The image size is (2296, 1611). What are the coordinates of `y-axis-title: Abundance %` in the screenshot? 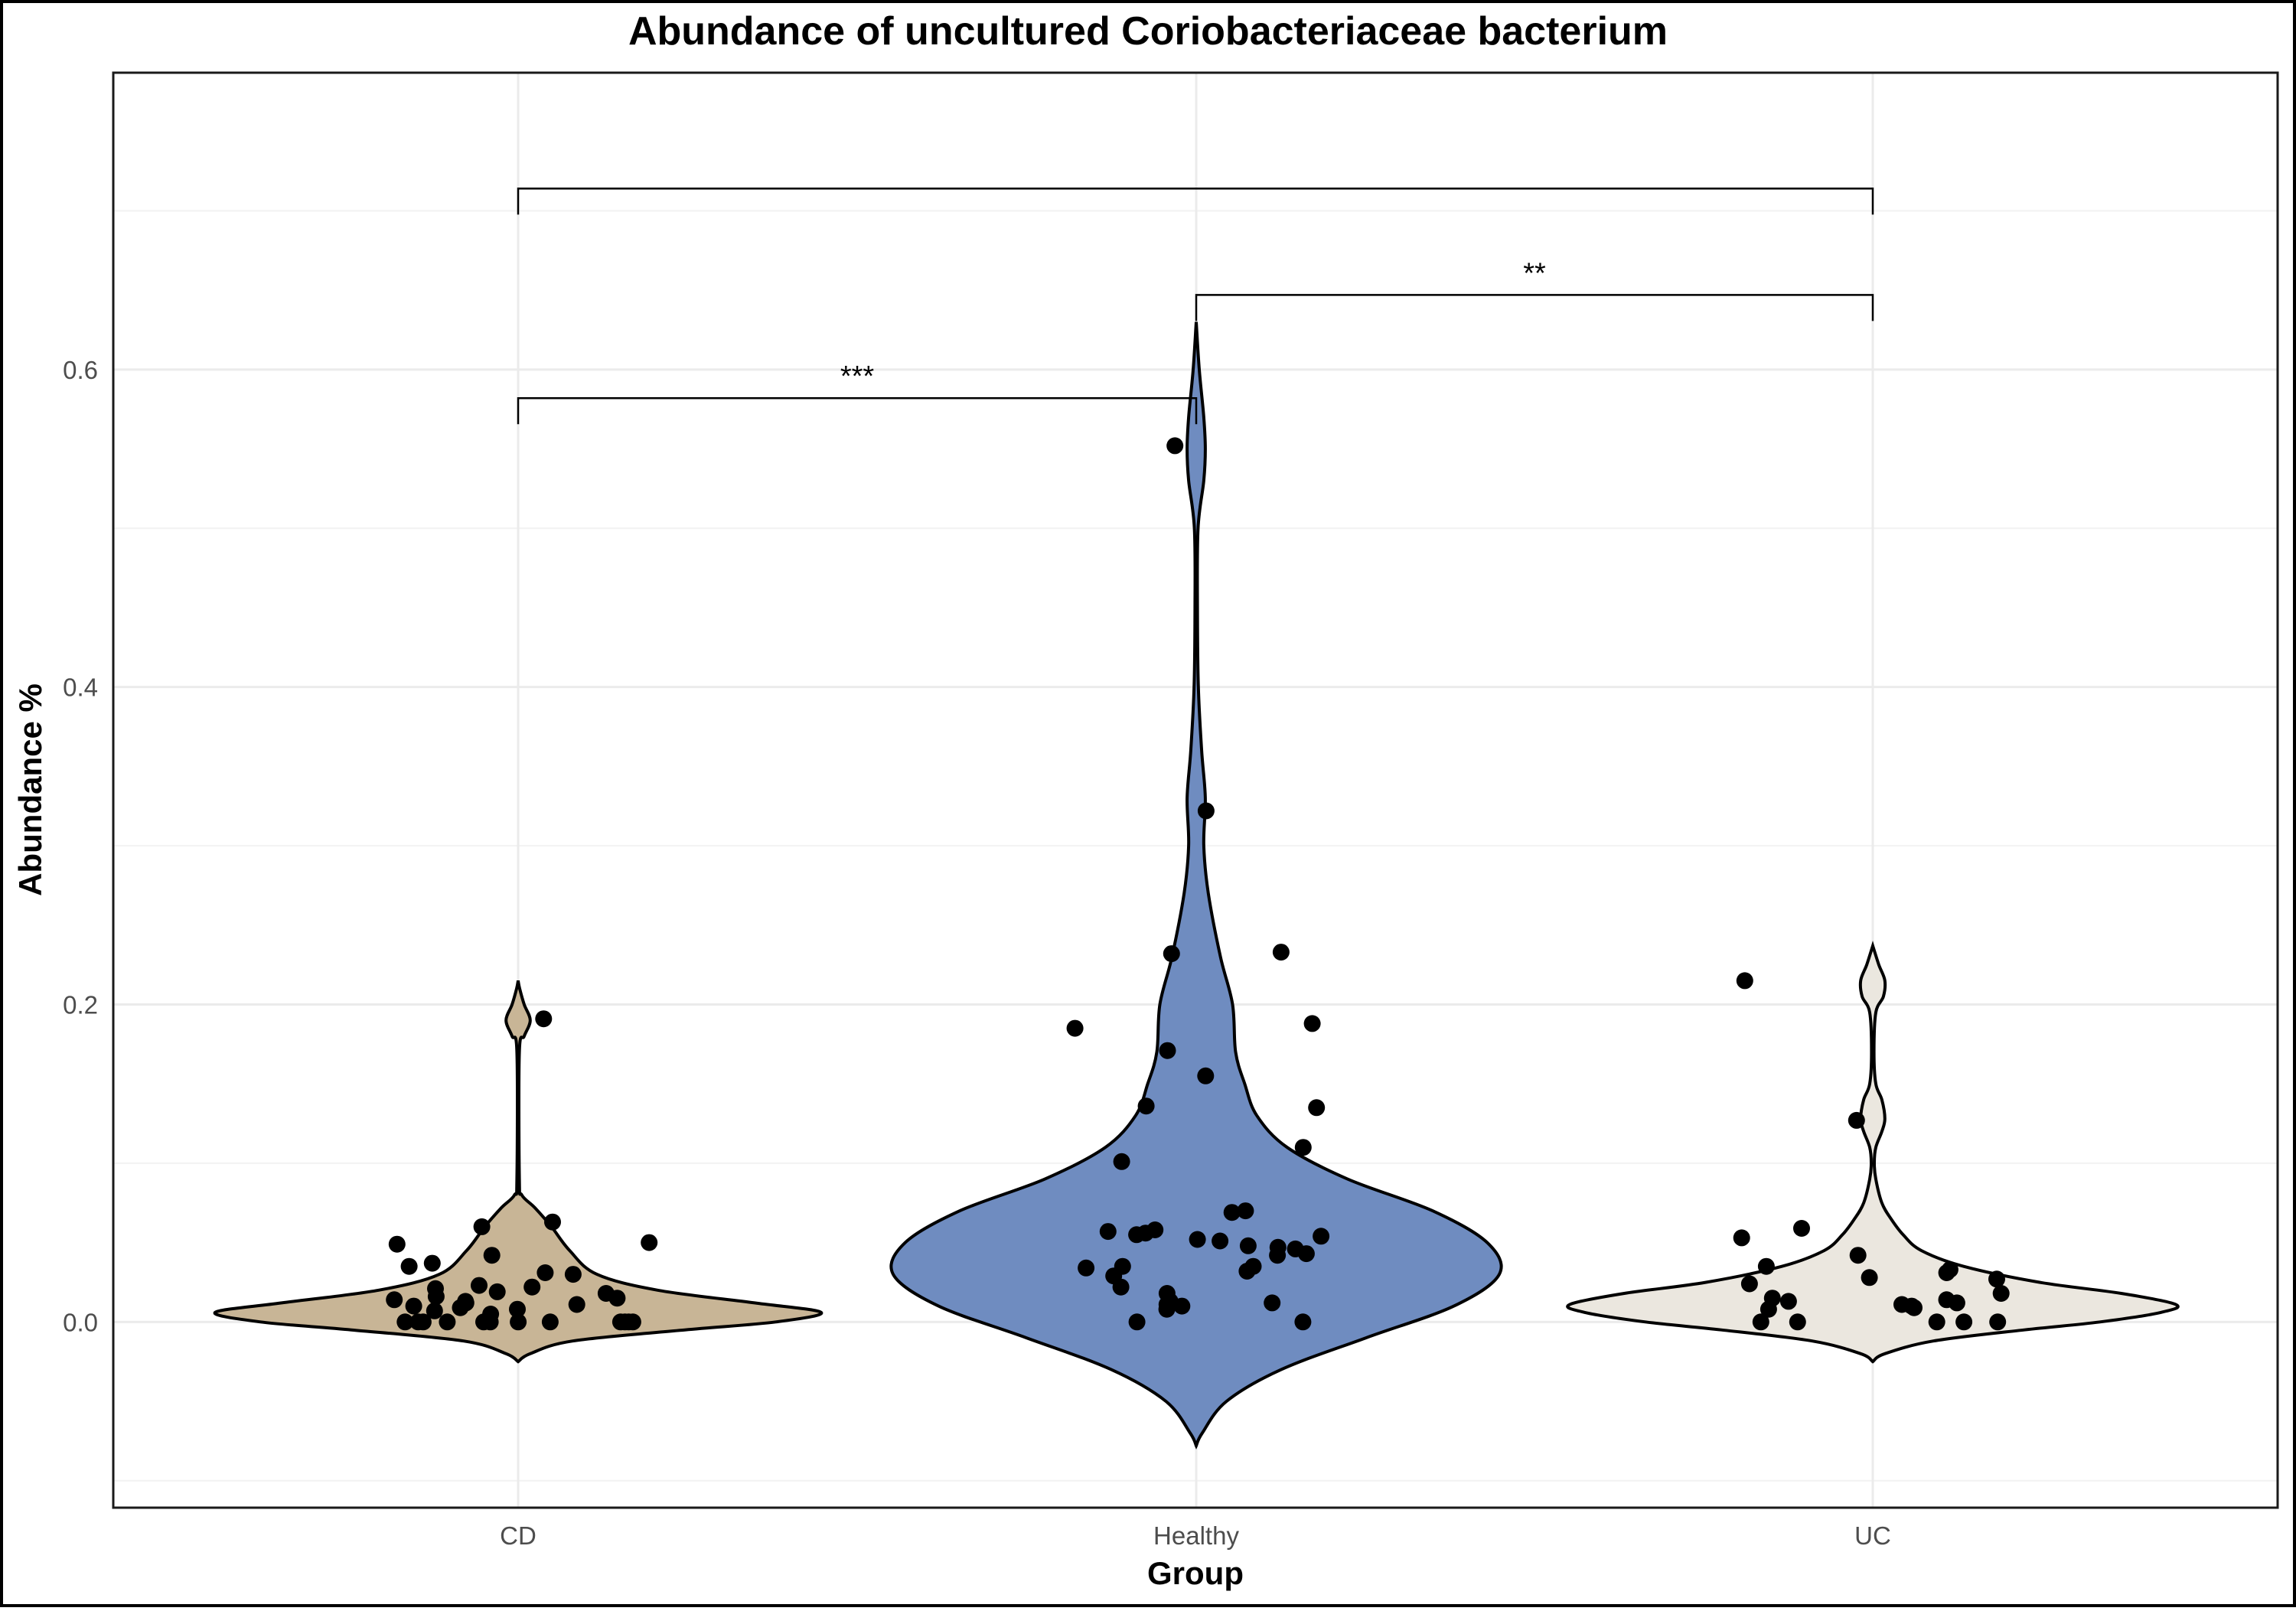 It's located at (30, 789).